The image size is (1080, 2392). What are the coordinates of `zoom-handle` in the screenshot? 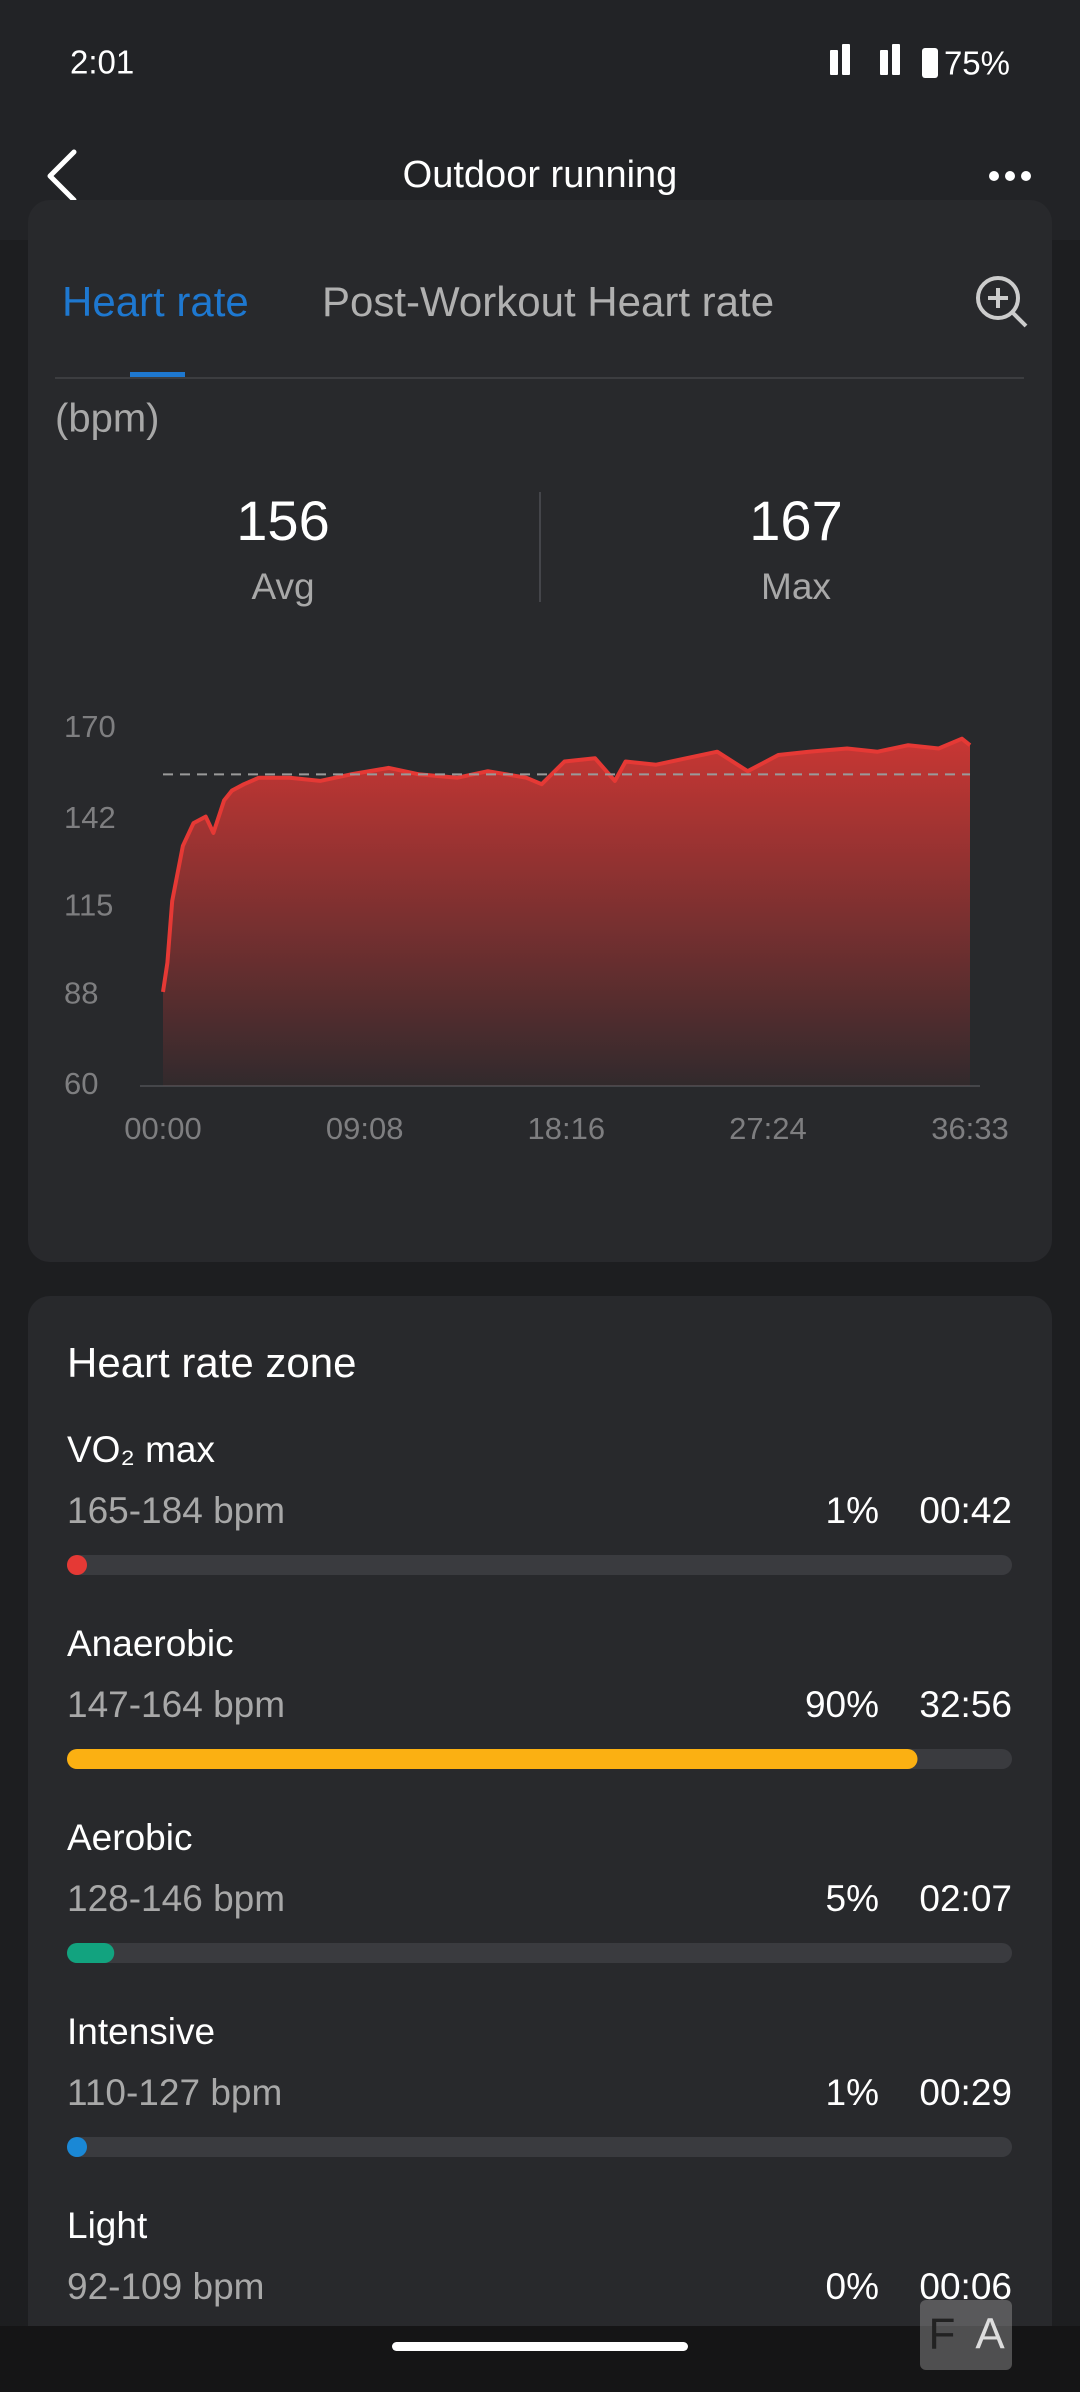 It's located at (1019, 319).